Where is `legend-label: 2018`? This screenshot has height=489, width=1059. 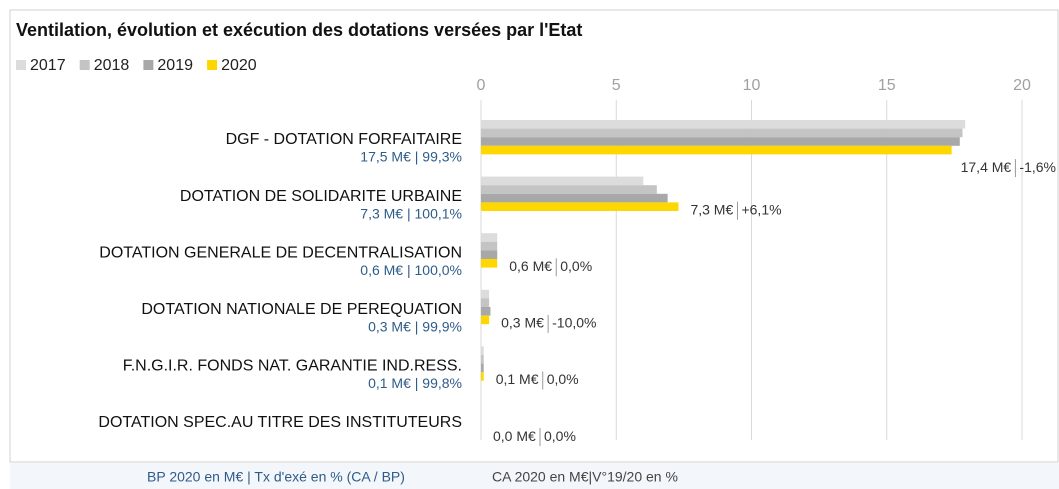
legend-label: 2018 is located at coordinates (112, 65).